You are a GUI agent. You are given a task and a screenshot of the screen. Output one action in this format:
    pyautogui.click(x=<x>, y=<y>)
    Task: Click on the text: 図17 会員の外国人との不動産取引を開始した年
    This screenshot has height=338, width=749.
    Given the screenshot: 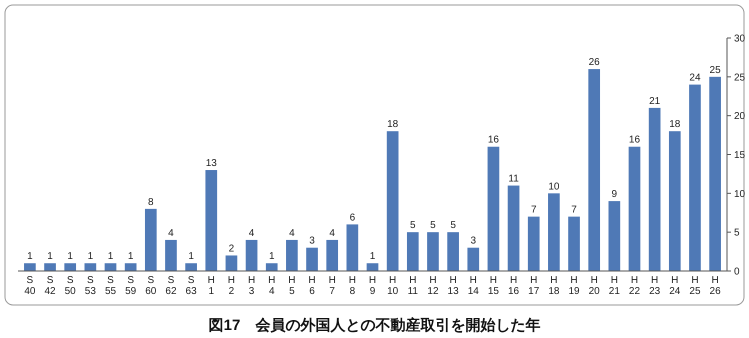 What is the action you would take?
    pyautogui.click(x=374, y=325)
    